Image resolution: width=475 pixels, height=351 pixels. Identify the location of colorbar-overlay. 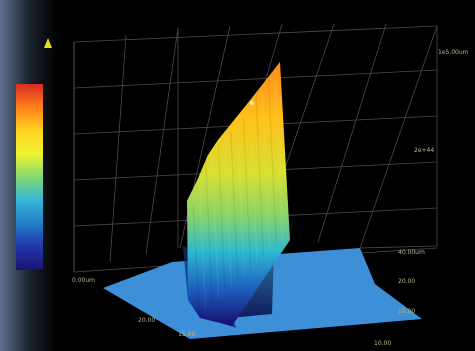
(29, 177).